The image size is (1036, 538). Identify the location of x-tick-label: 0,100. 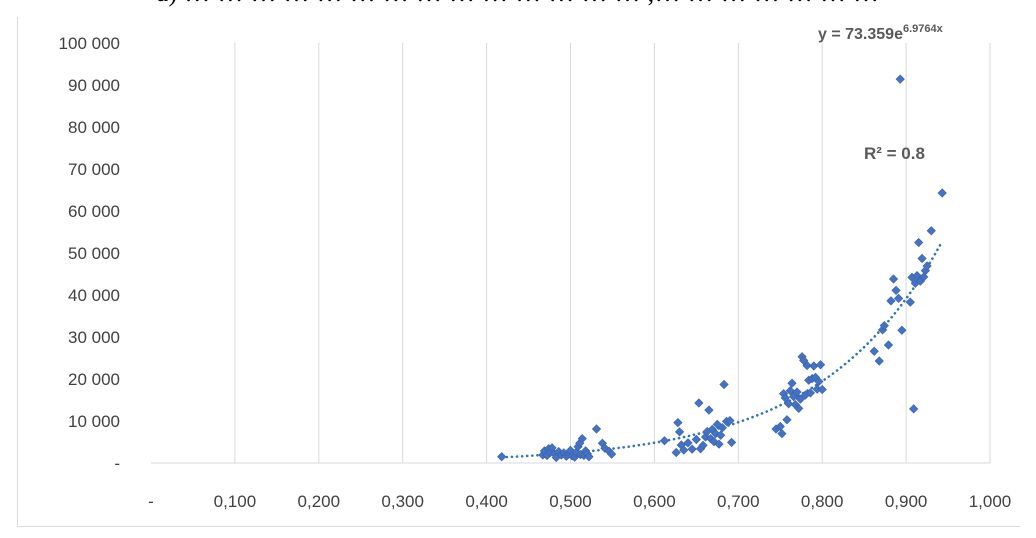
(235, 501).